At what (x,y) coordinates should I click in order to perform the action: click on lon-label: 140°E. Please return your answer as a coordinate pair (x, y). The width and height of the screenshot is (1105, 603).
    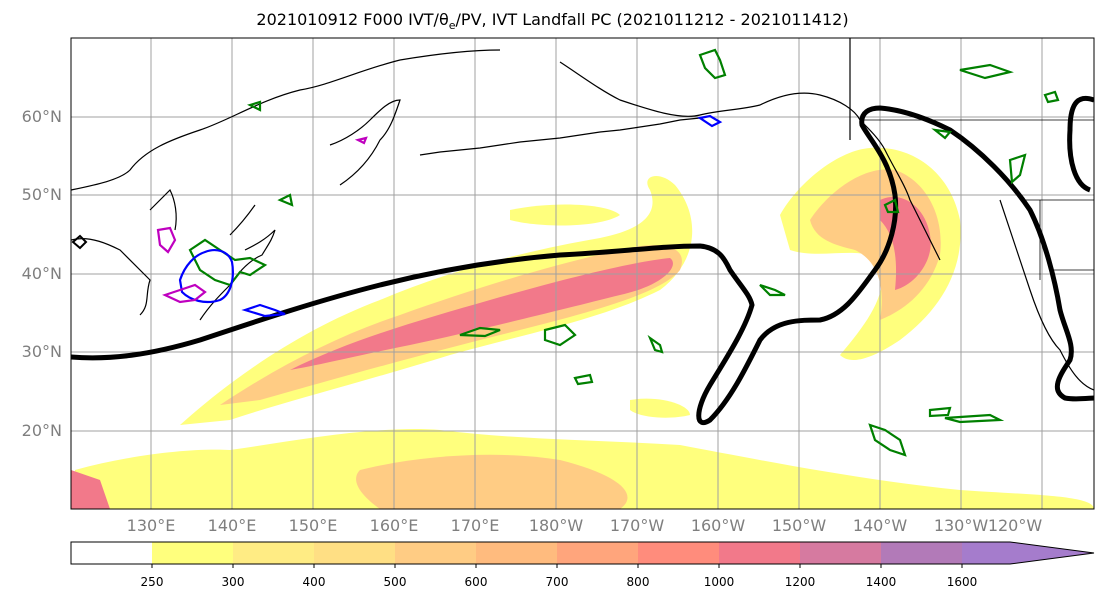
    Looking at the image, I should click on (232, 525).